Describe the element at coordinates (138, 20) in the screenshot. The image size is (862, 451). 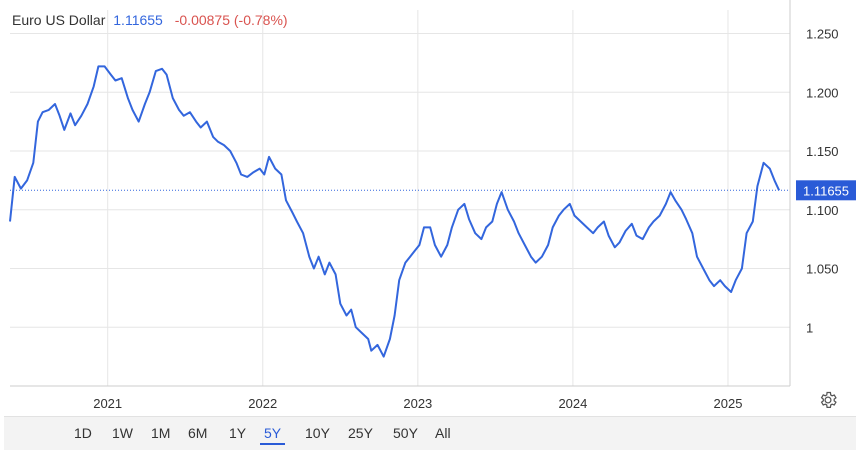
I see `current-price: 1.11655` at that location.